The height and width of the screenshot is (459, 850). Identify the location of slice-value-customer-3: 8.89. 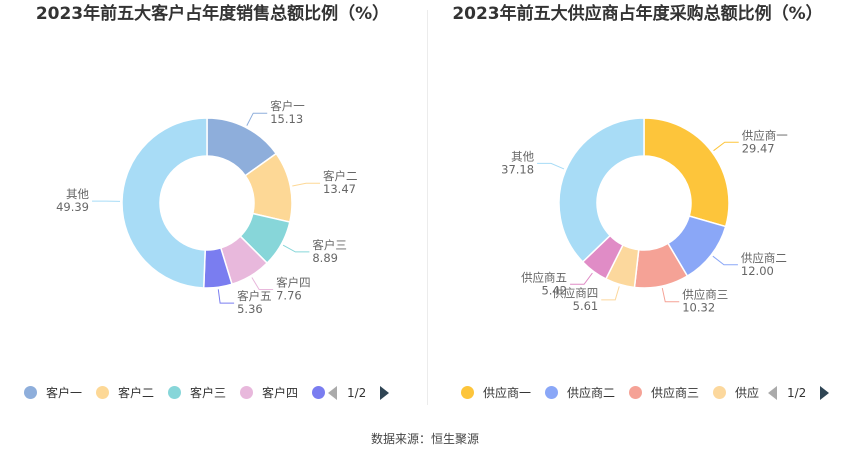
(325, 258).